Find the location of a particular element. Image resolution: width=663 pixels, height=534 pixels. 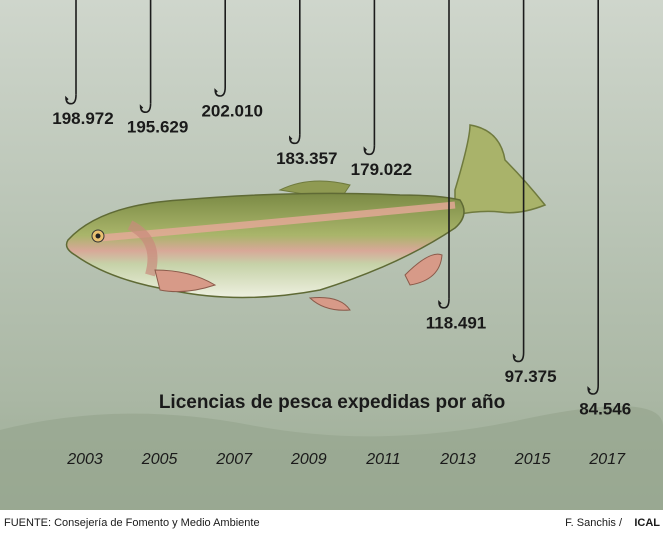

x-tick-label: 2007 is located at coordinates (234, 459).